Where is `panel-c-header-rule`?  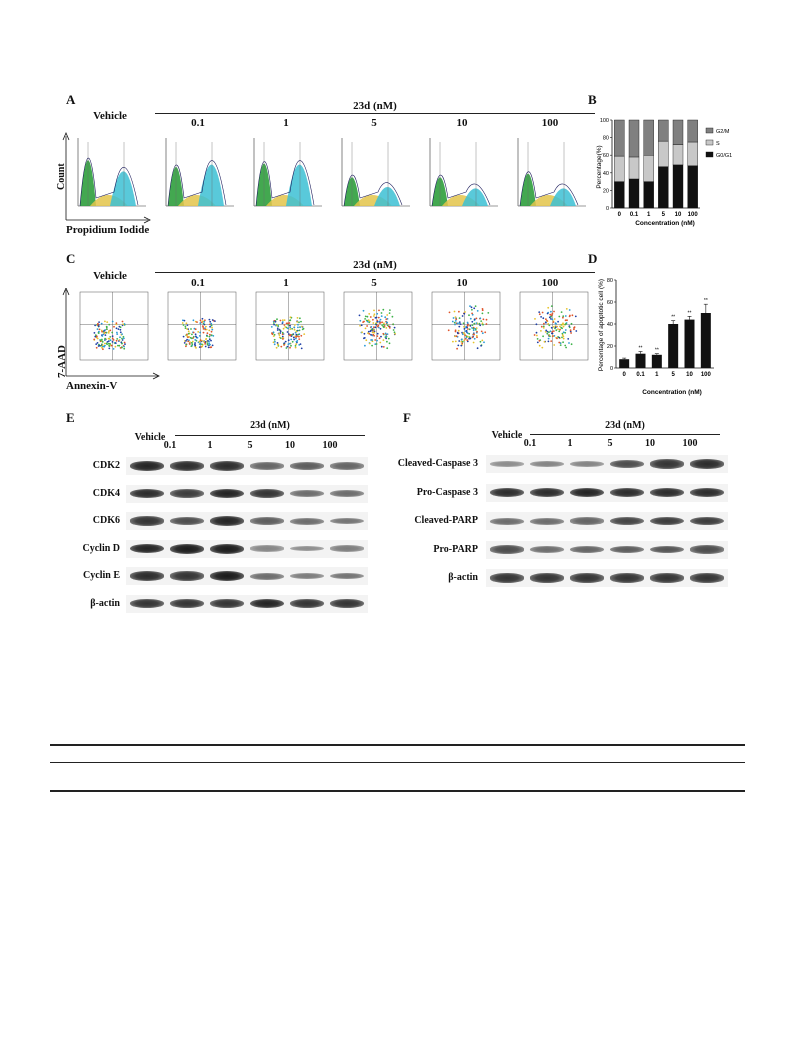 panel-c-header-rule is located at coordinates (375, 272).